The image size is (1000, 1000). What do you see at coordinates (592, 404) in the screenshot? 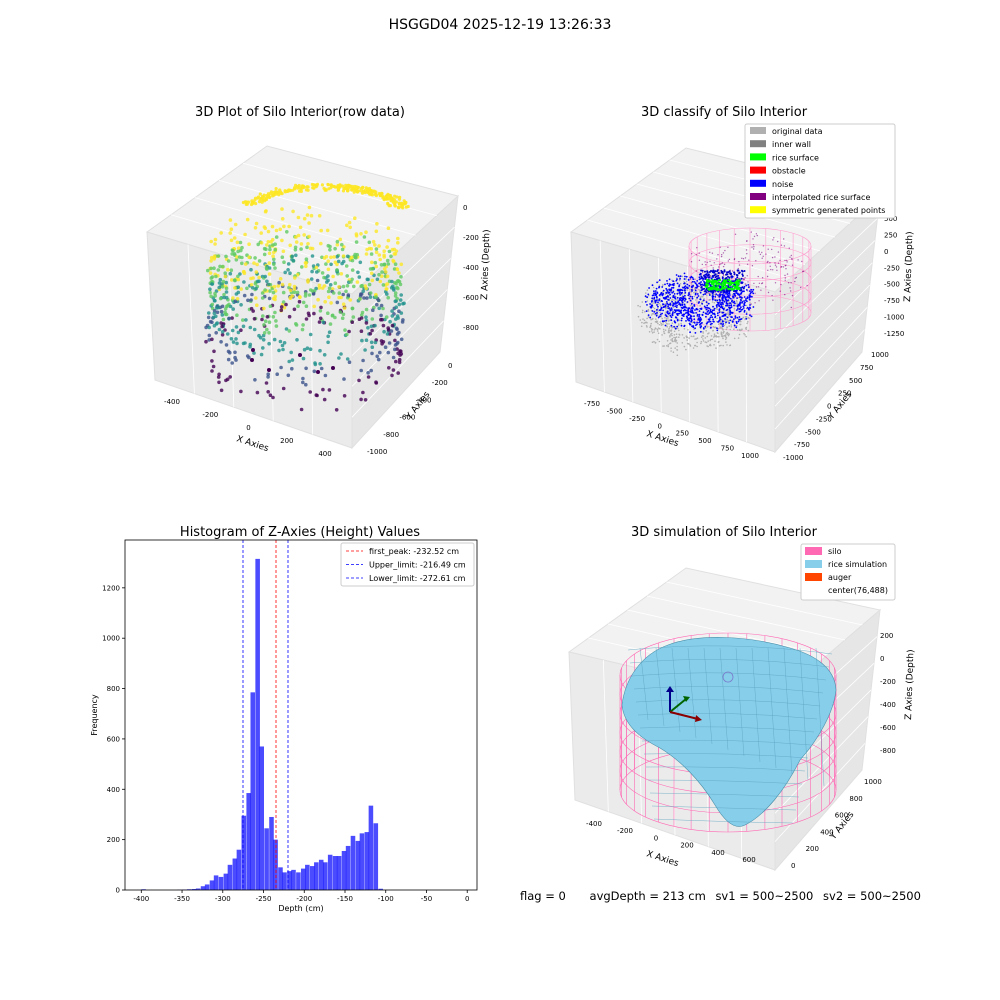
I see `panel2-x-tick-0: -750` at bounding box center [592, 404].